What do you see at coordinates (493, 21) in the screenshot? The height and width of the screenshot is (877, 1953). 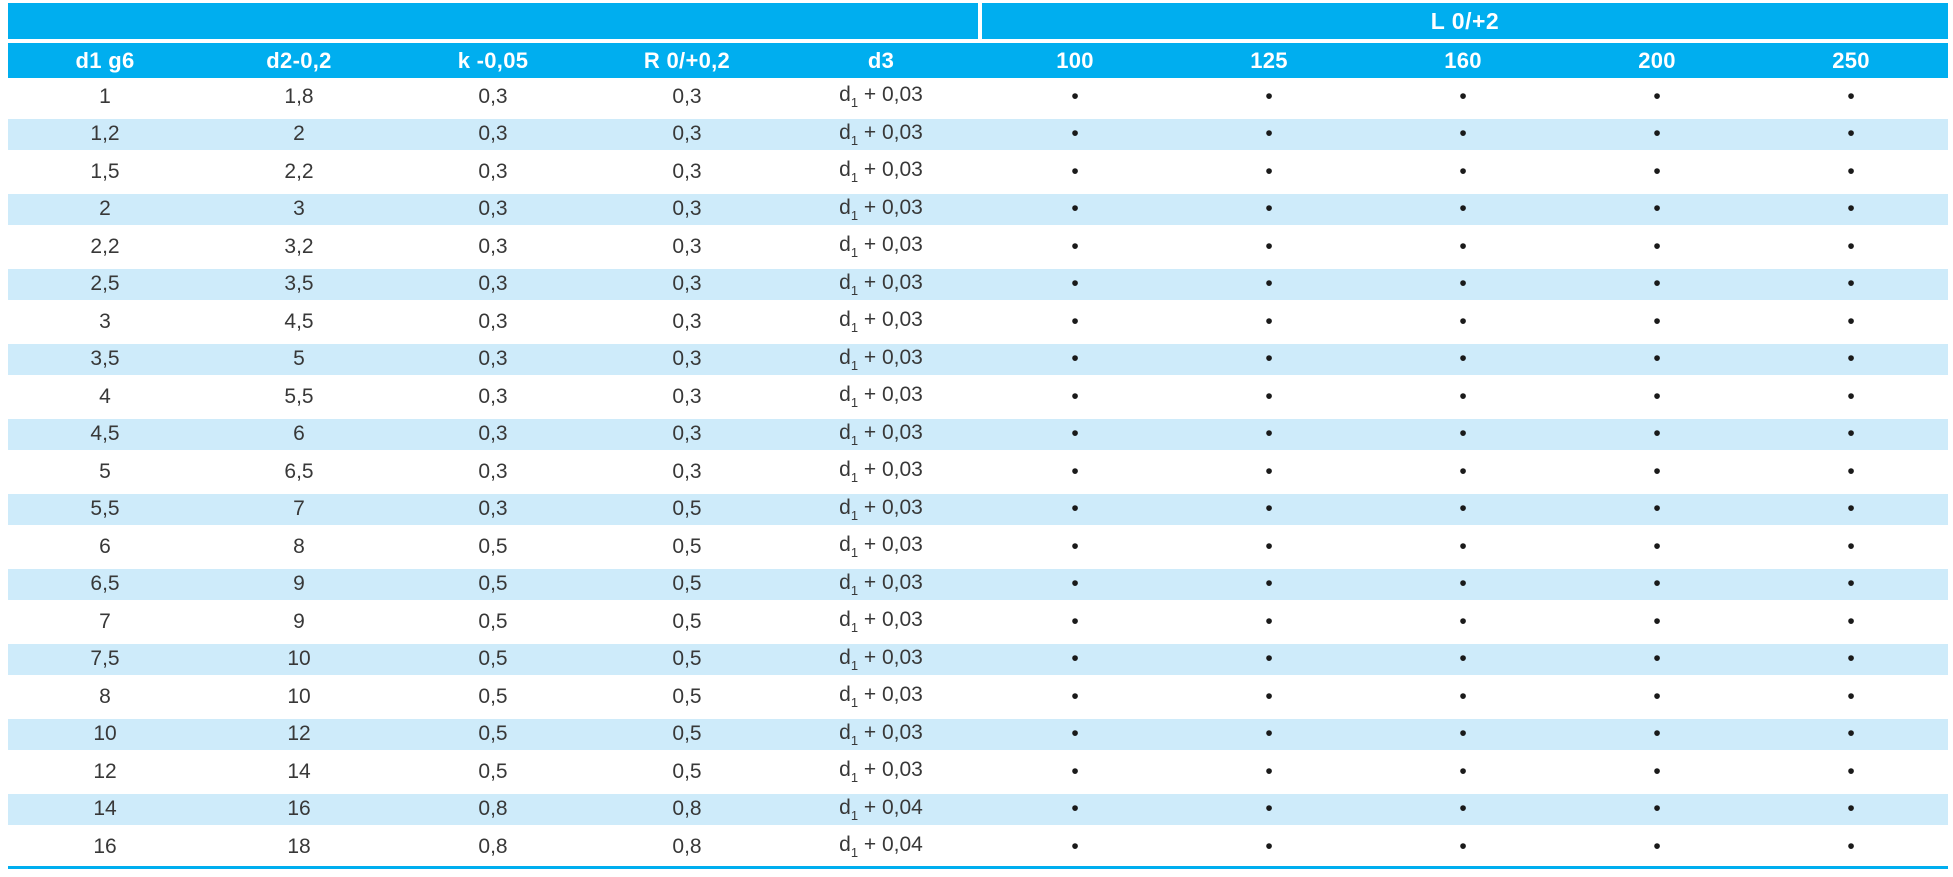 I see `group-band-left-spacer` at bounding box center [493, 21].